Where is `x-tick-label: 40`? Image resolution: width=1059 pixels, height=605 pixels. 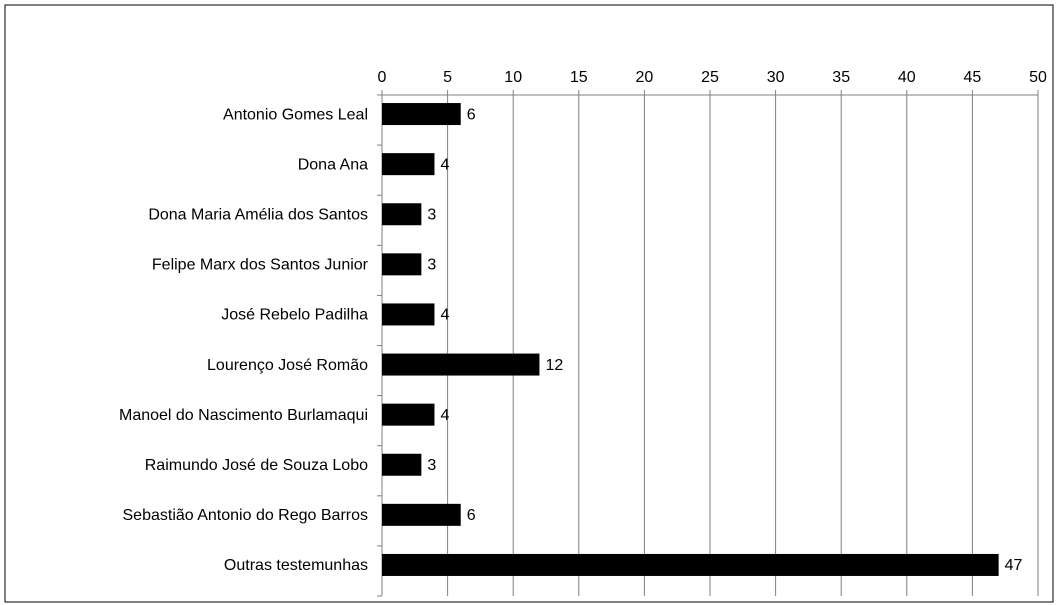 x-tick-label: 40 is located at coordinates (907, 77).